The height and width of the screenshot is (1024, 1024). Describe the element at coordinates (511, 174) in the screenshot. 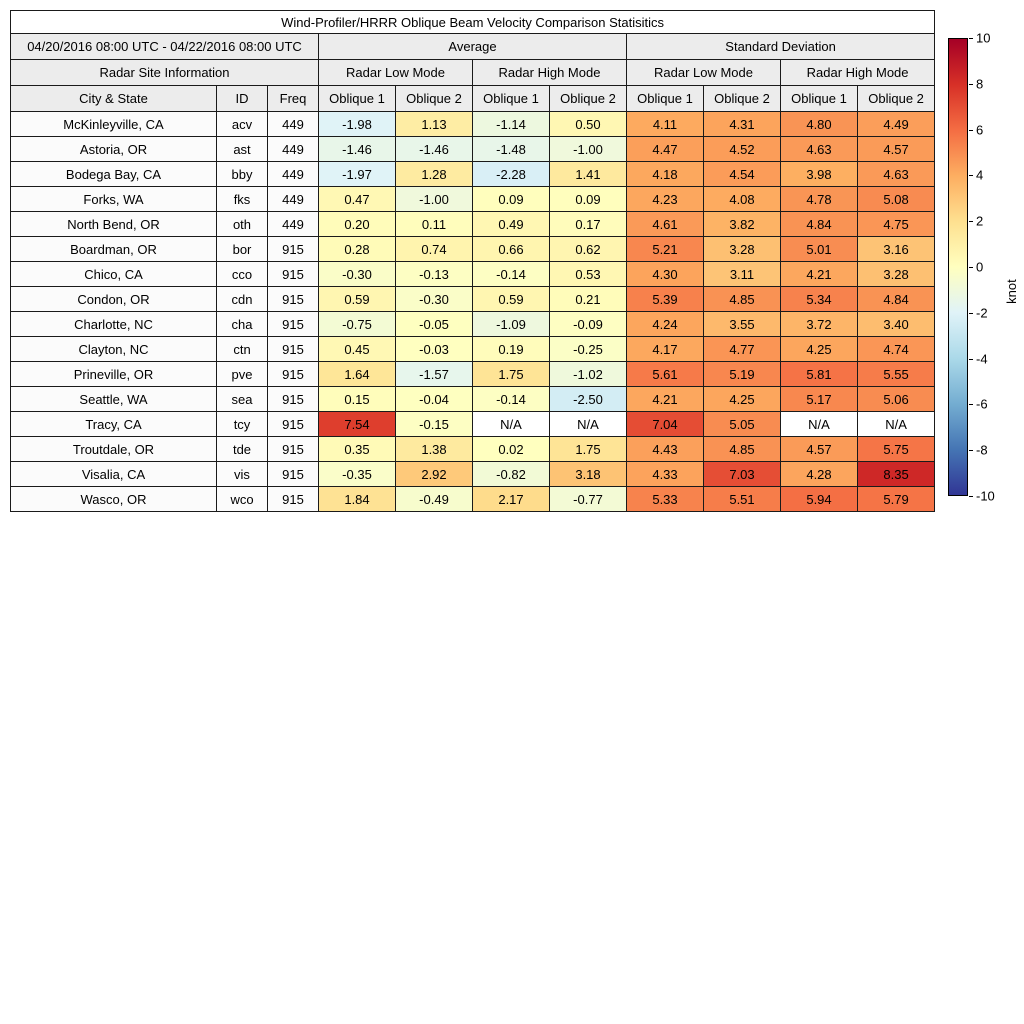

I see `value-cell: -2.28` at that location.